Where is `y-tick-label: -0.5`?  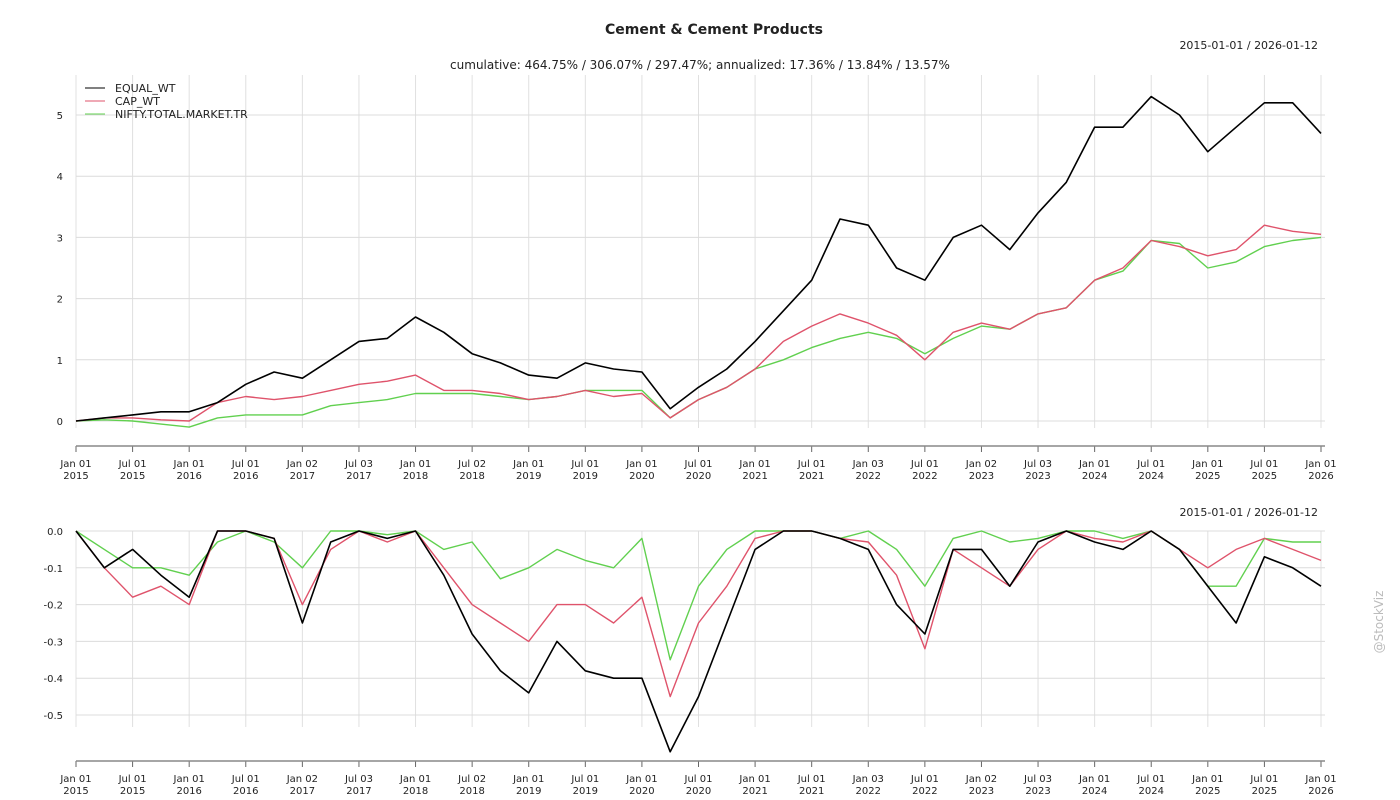
y-tick-label: -0.5 is located at coordinates (53, 716).